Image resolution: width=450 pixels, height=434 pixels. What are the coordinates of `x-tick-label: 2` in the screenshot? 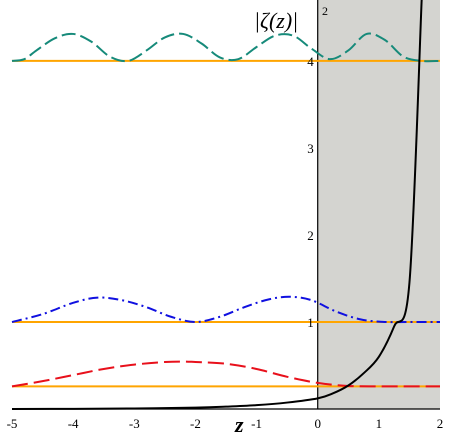 It's located at (440, 423).